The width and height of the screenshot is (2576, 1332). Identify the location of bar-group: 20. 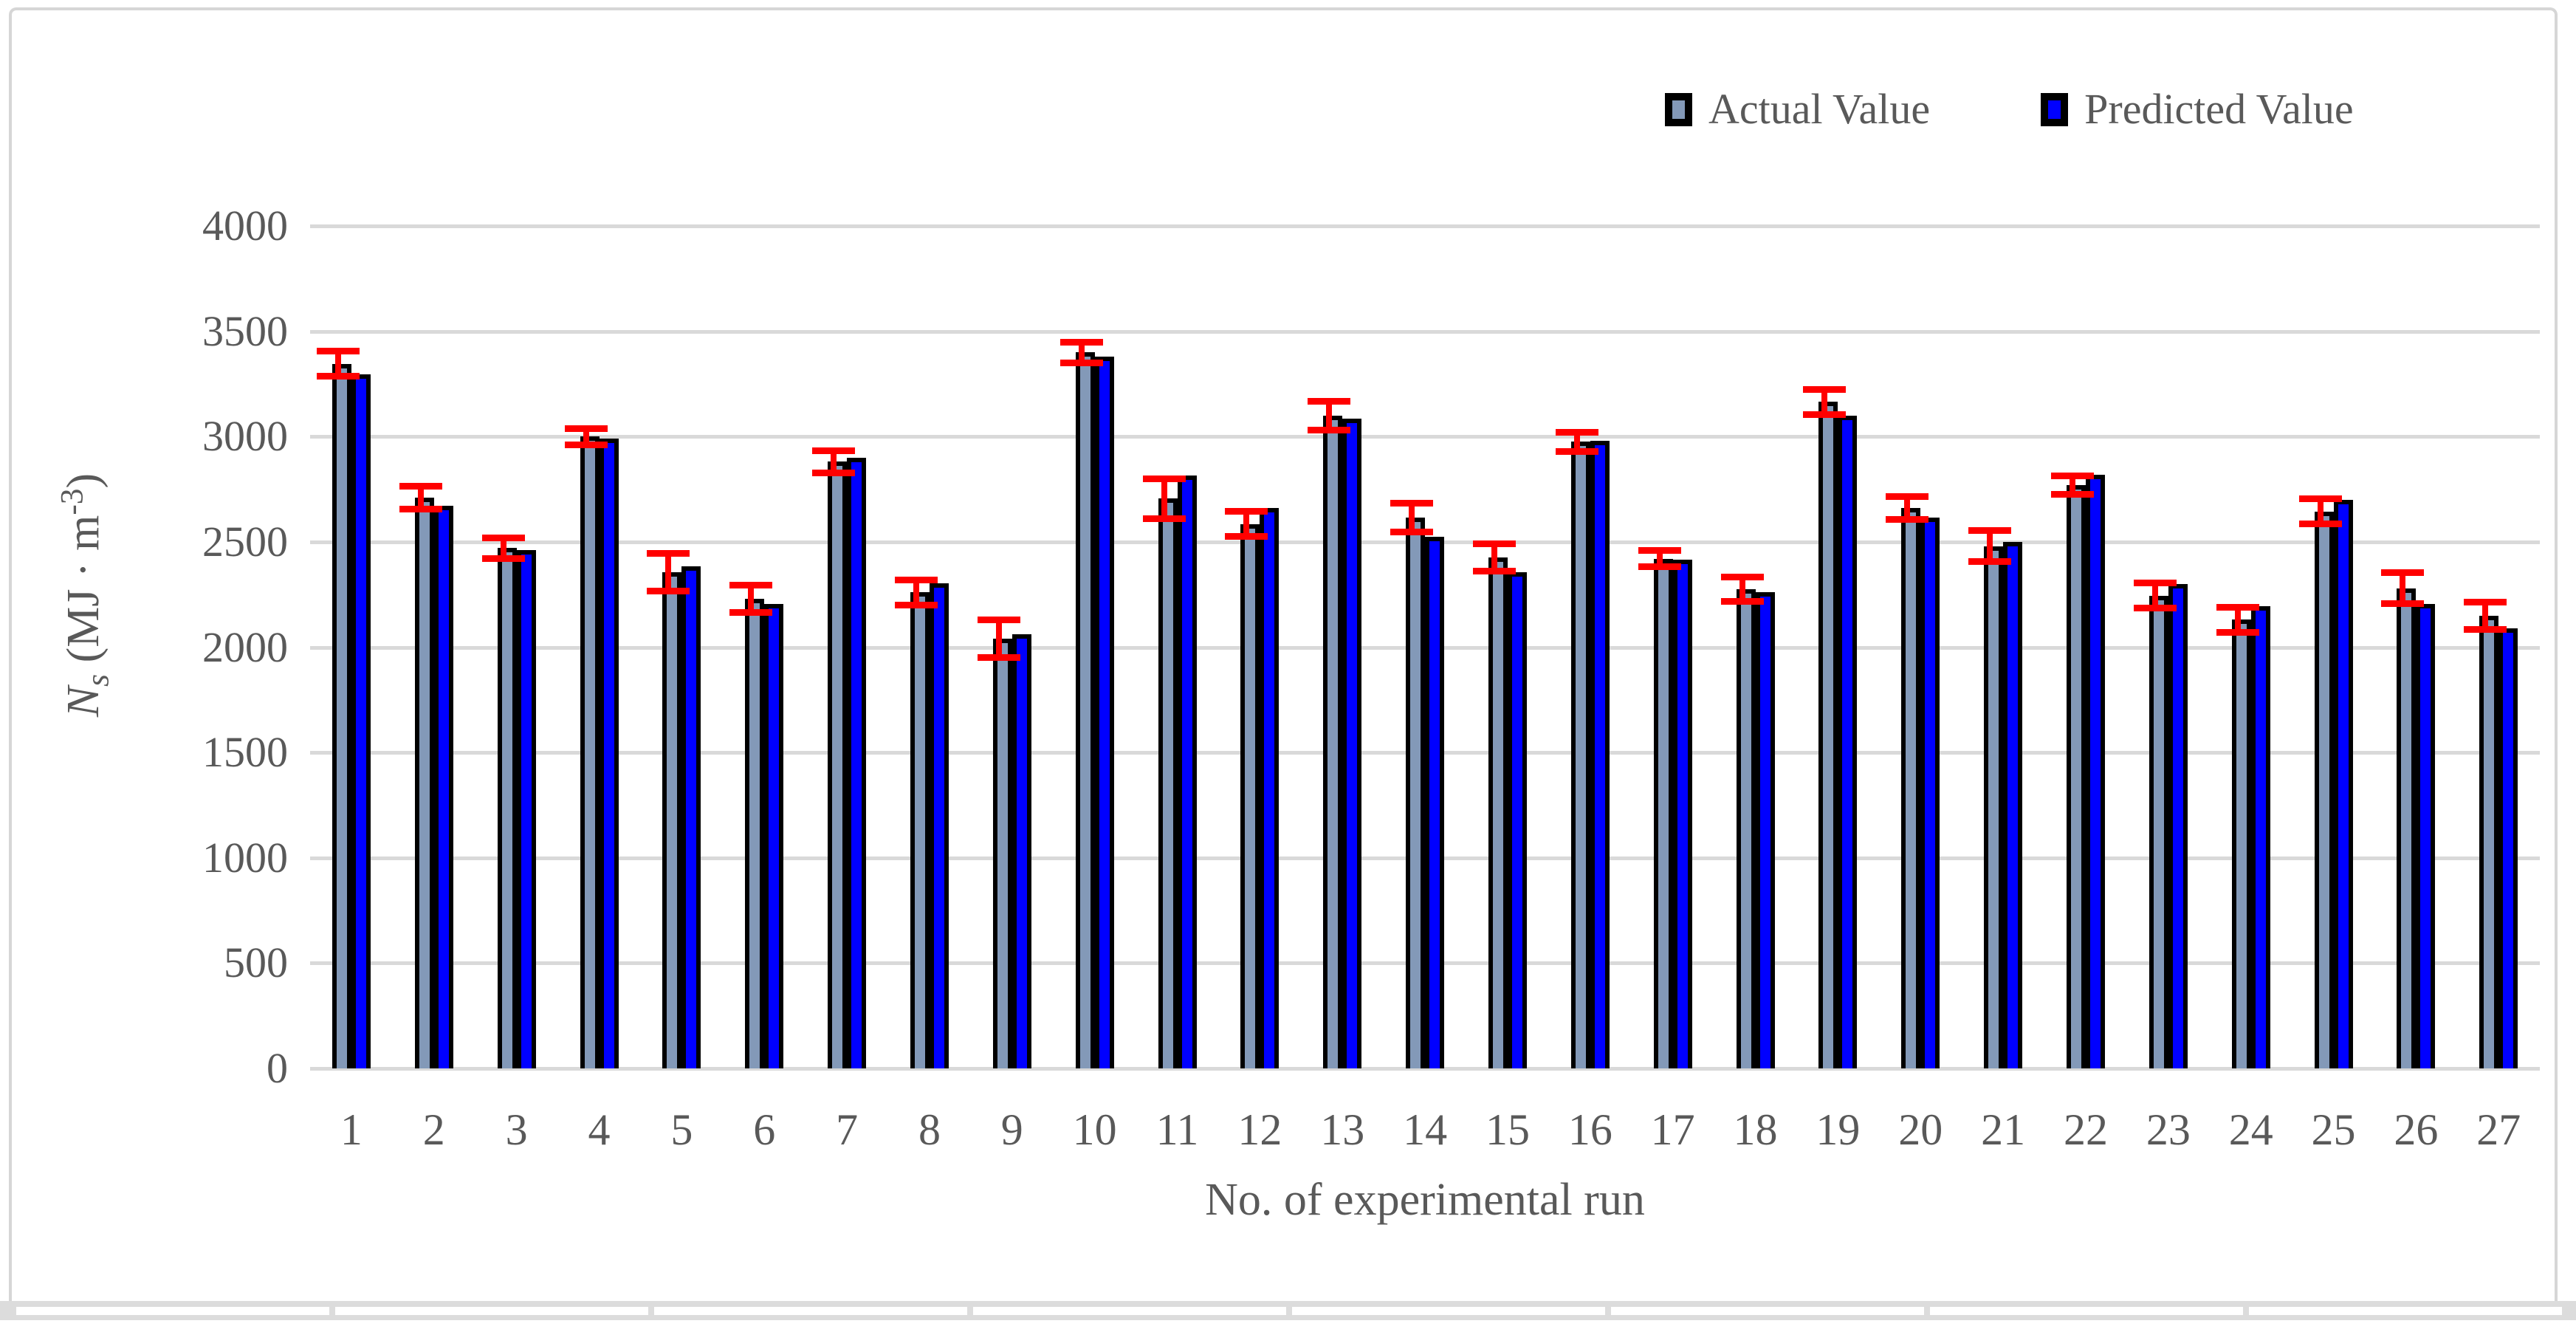
(1921, 689).